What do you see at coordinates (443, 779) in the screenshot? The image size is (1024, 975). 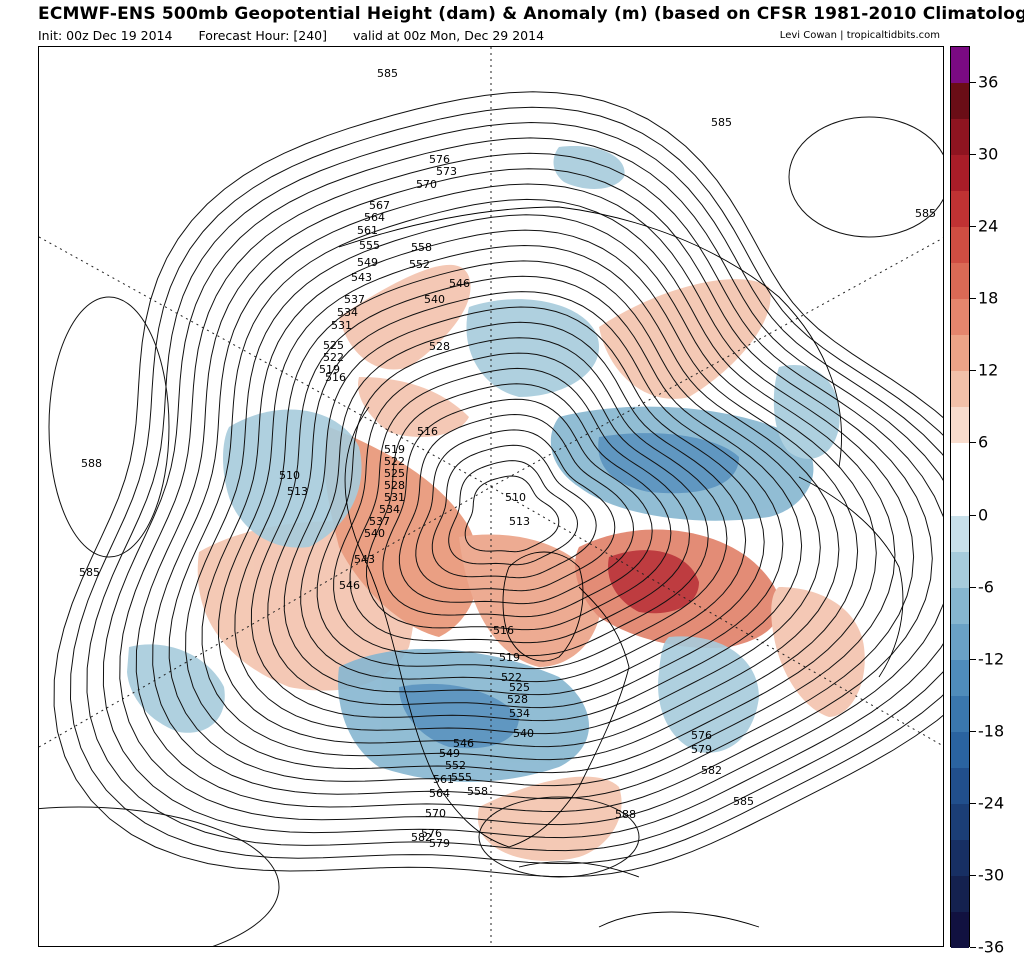 I see `contour-label: 561` at bounding box center [443, 779].